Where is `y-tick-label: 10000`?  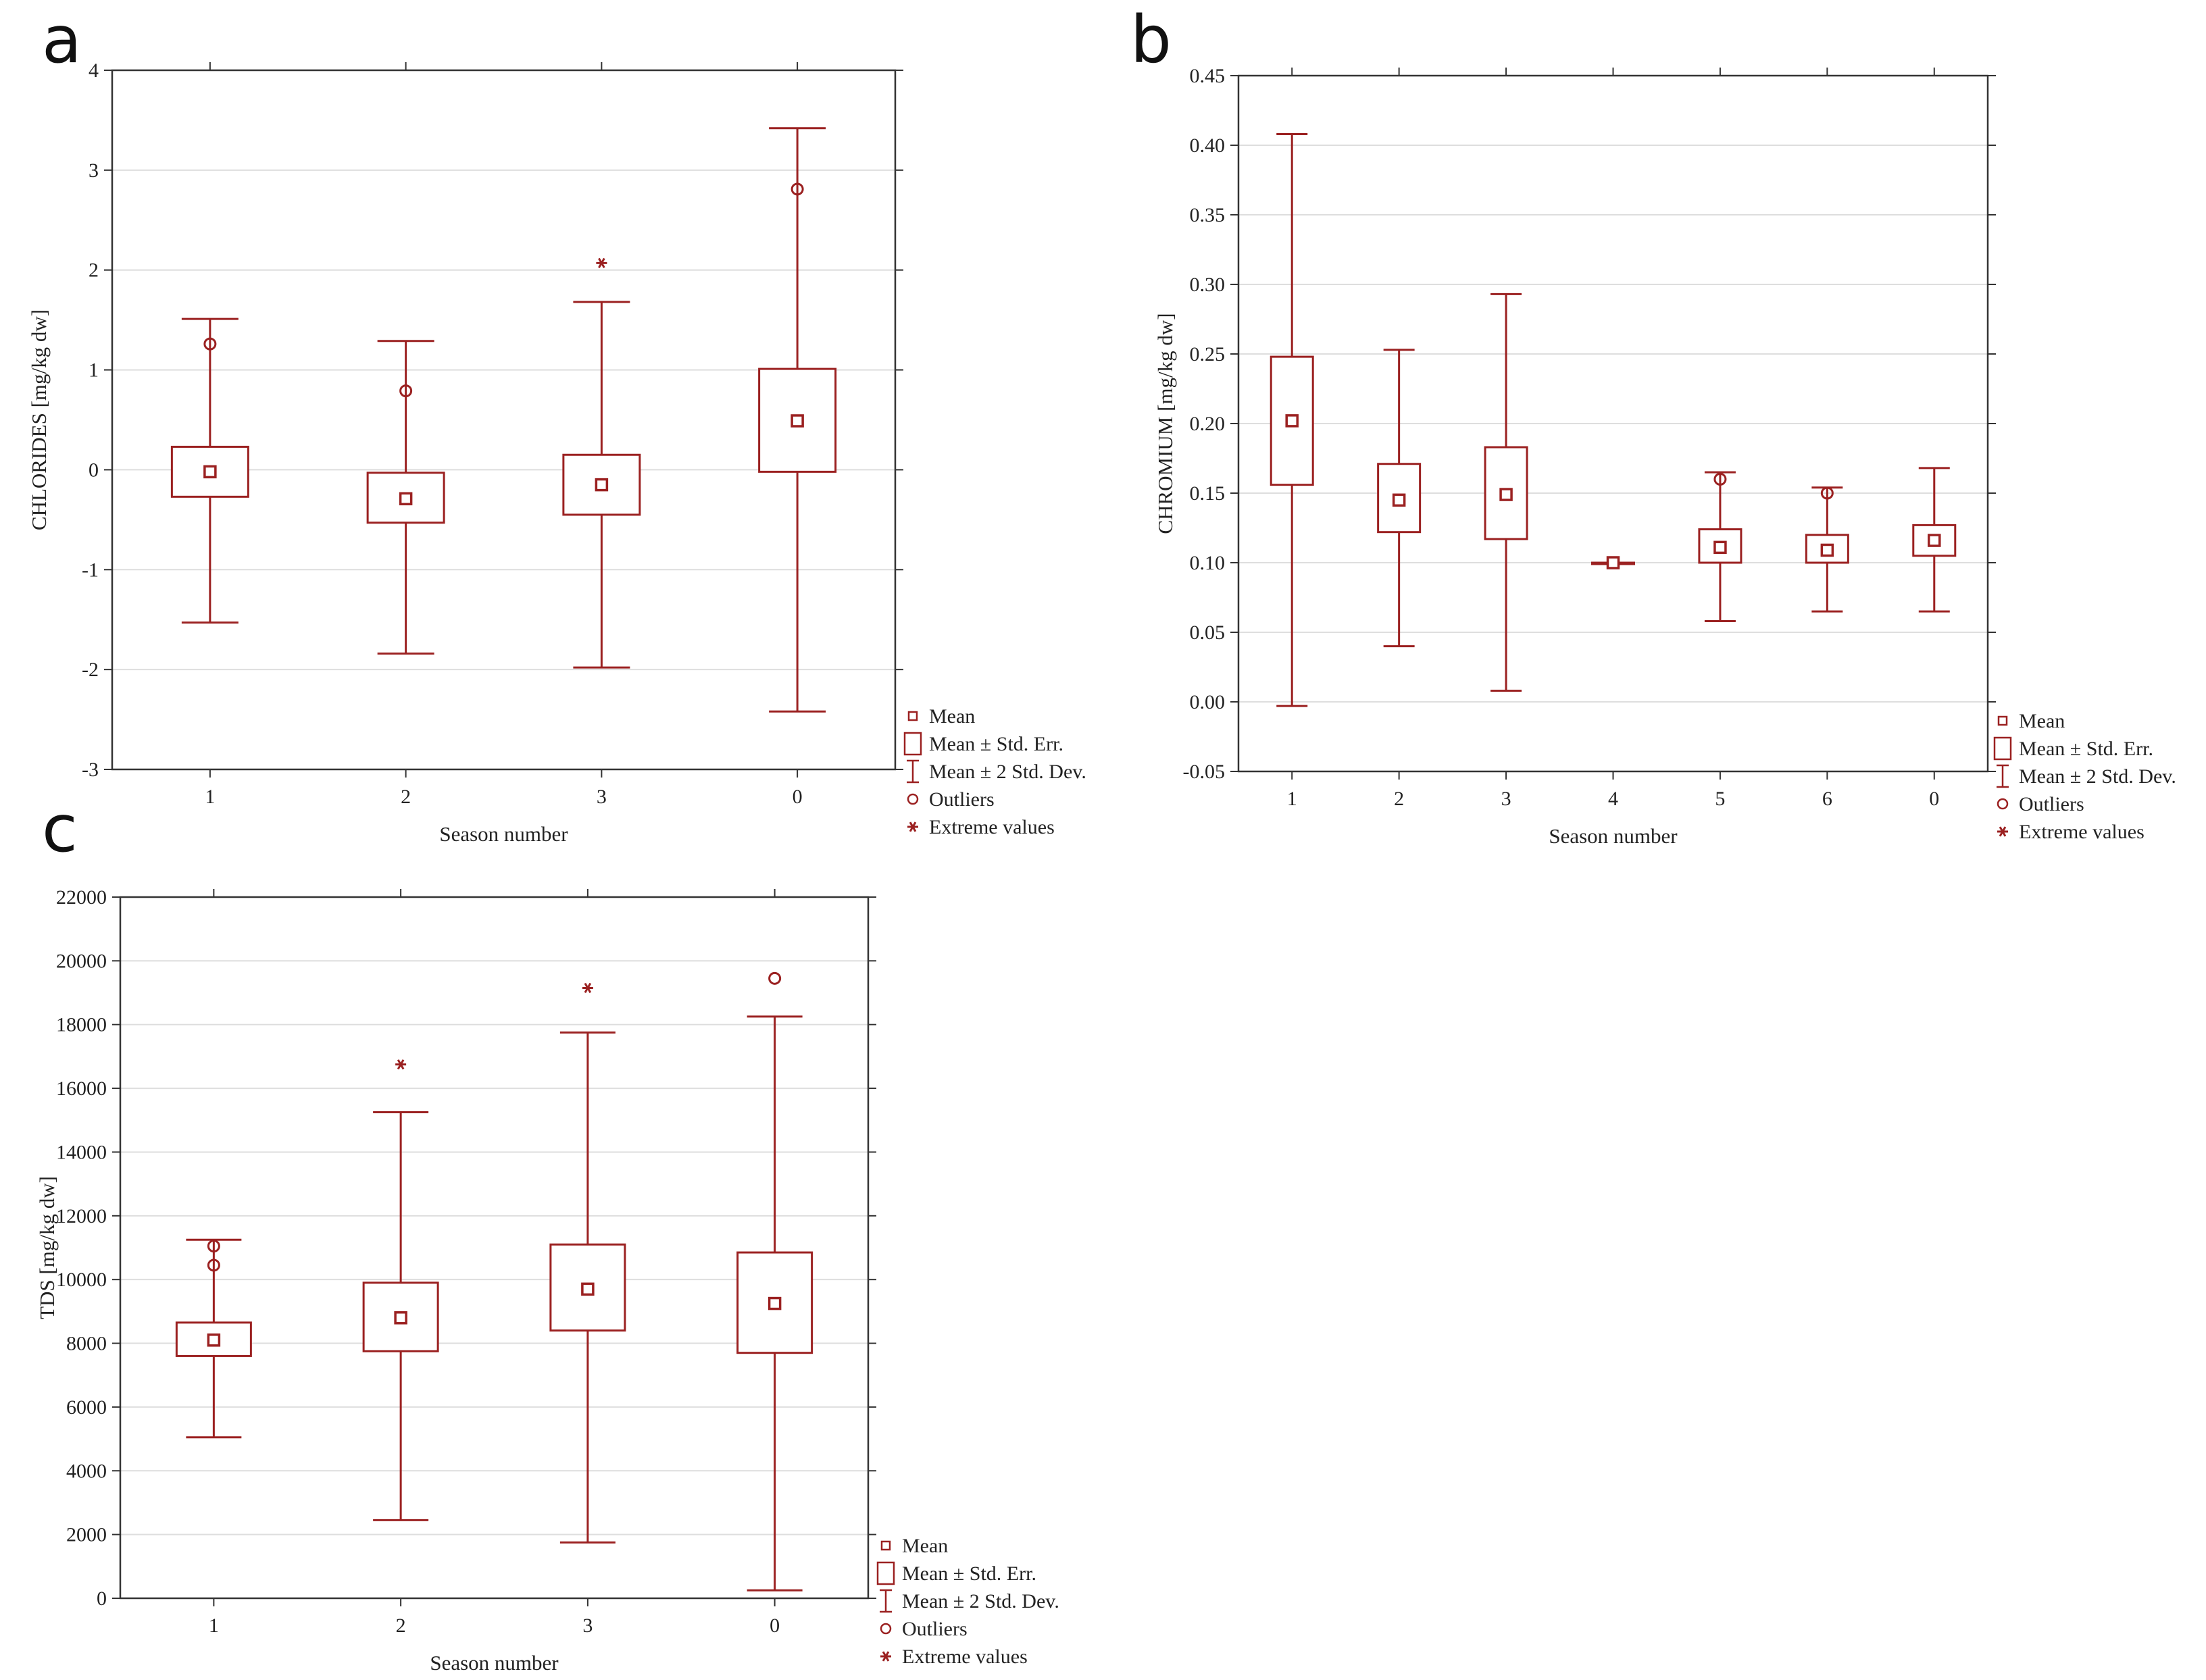 y-tick-label: 10000 is located at coordinates (81, 1280).